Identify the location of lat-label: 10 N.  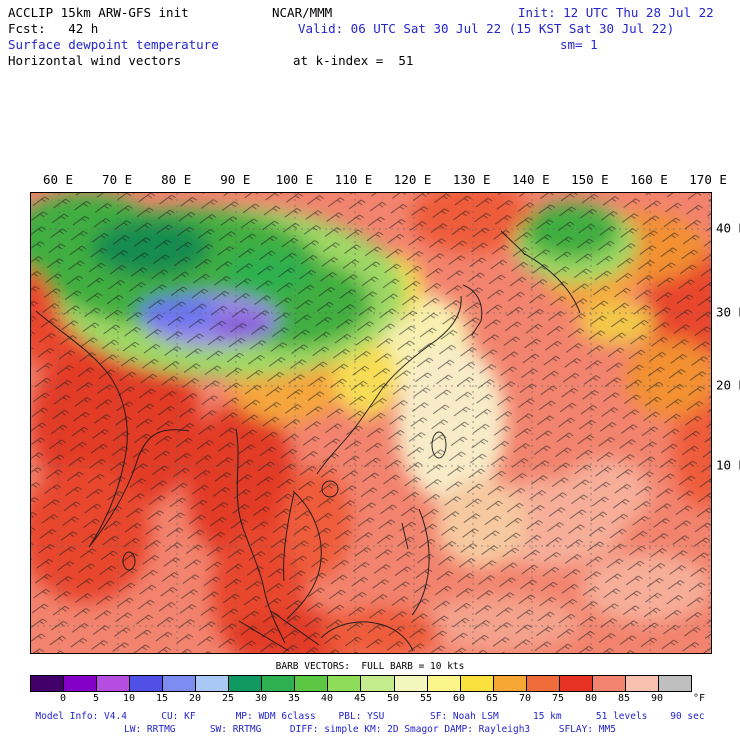
(728, 465).